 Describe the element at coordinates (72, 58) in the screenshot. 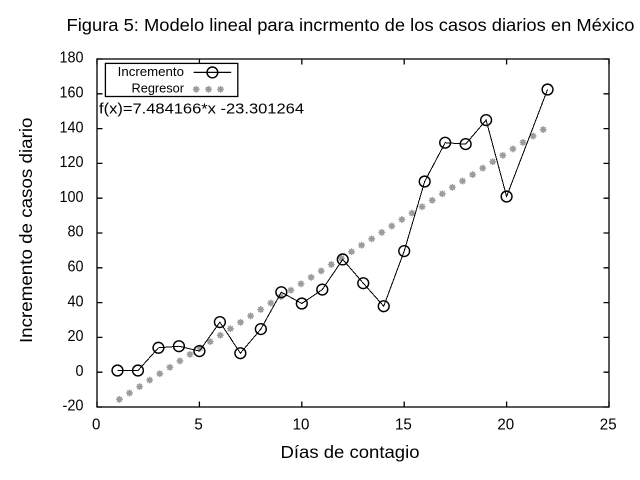

I see `svg-text: 180` at that location.